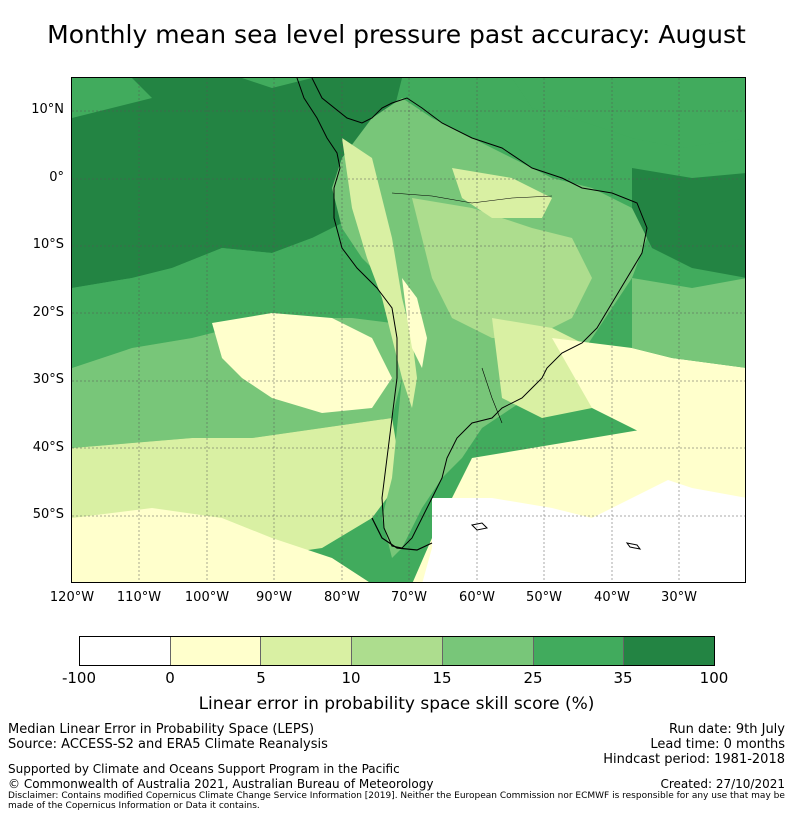 Image resolution: width=793 pixels, height=816 pixels. What do you see at coordinates (139, 597) in the screenshot?
I see `lon-label: 110°W` at bounding box center [139, 597].